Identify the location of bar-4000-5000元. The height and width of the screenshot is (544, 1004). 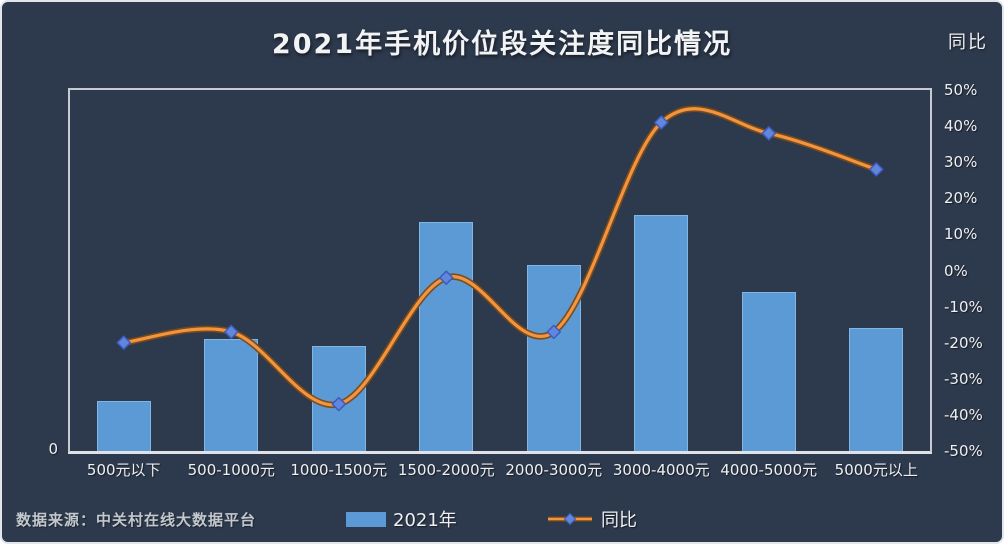
(768, 371).